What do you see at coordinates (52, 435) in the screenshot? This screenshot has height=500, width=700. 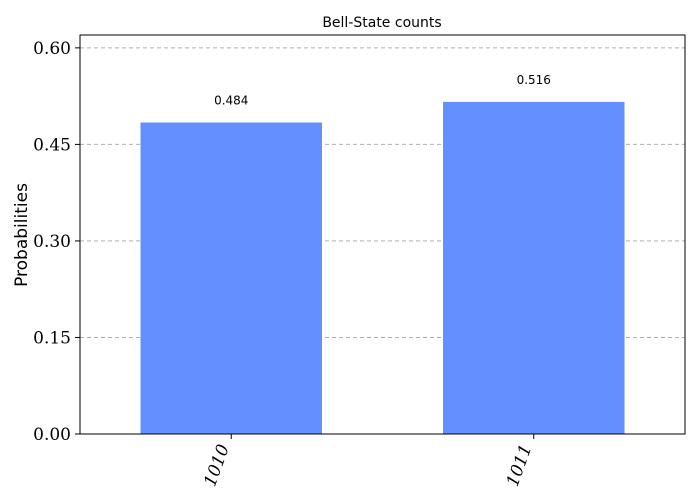 I see `y-tick-label: 0.00` at bounding box center [52, 435].